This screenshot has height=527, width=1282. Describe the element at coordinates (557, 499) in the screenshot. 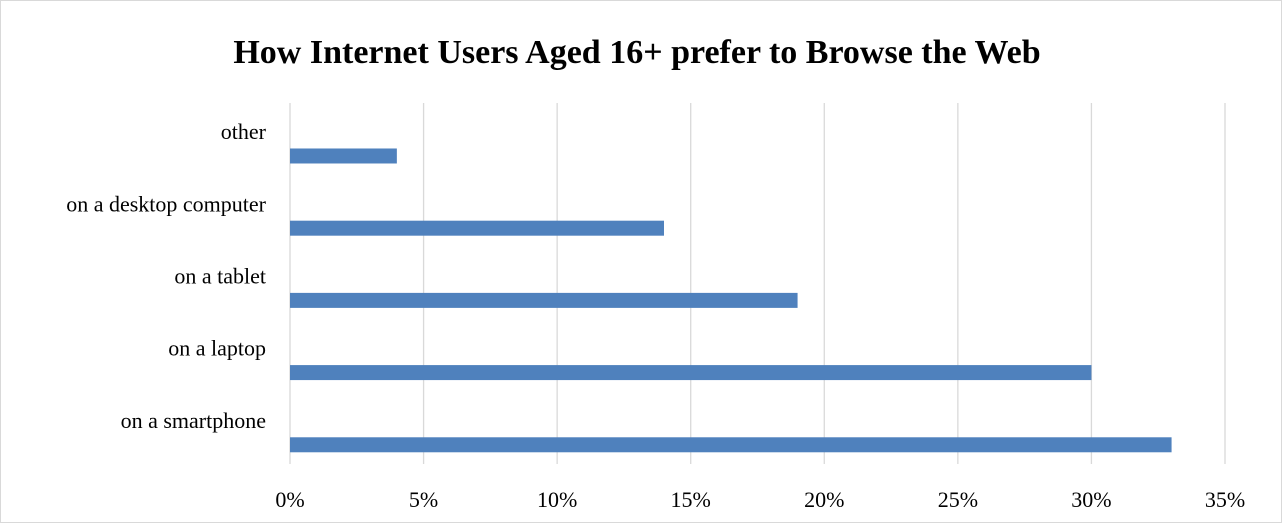

I see `x-tick-label-2: 10%` at that location.